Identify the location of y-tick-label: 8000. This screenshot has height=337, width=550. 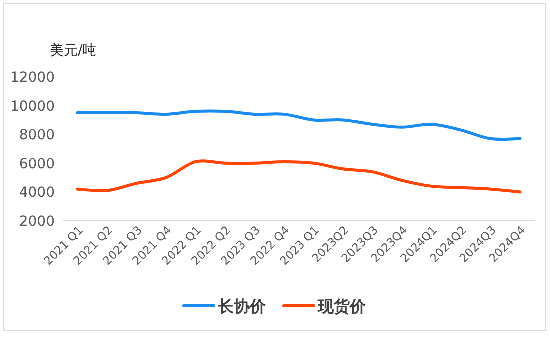
(37, 136).